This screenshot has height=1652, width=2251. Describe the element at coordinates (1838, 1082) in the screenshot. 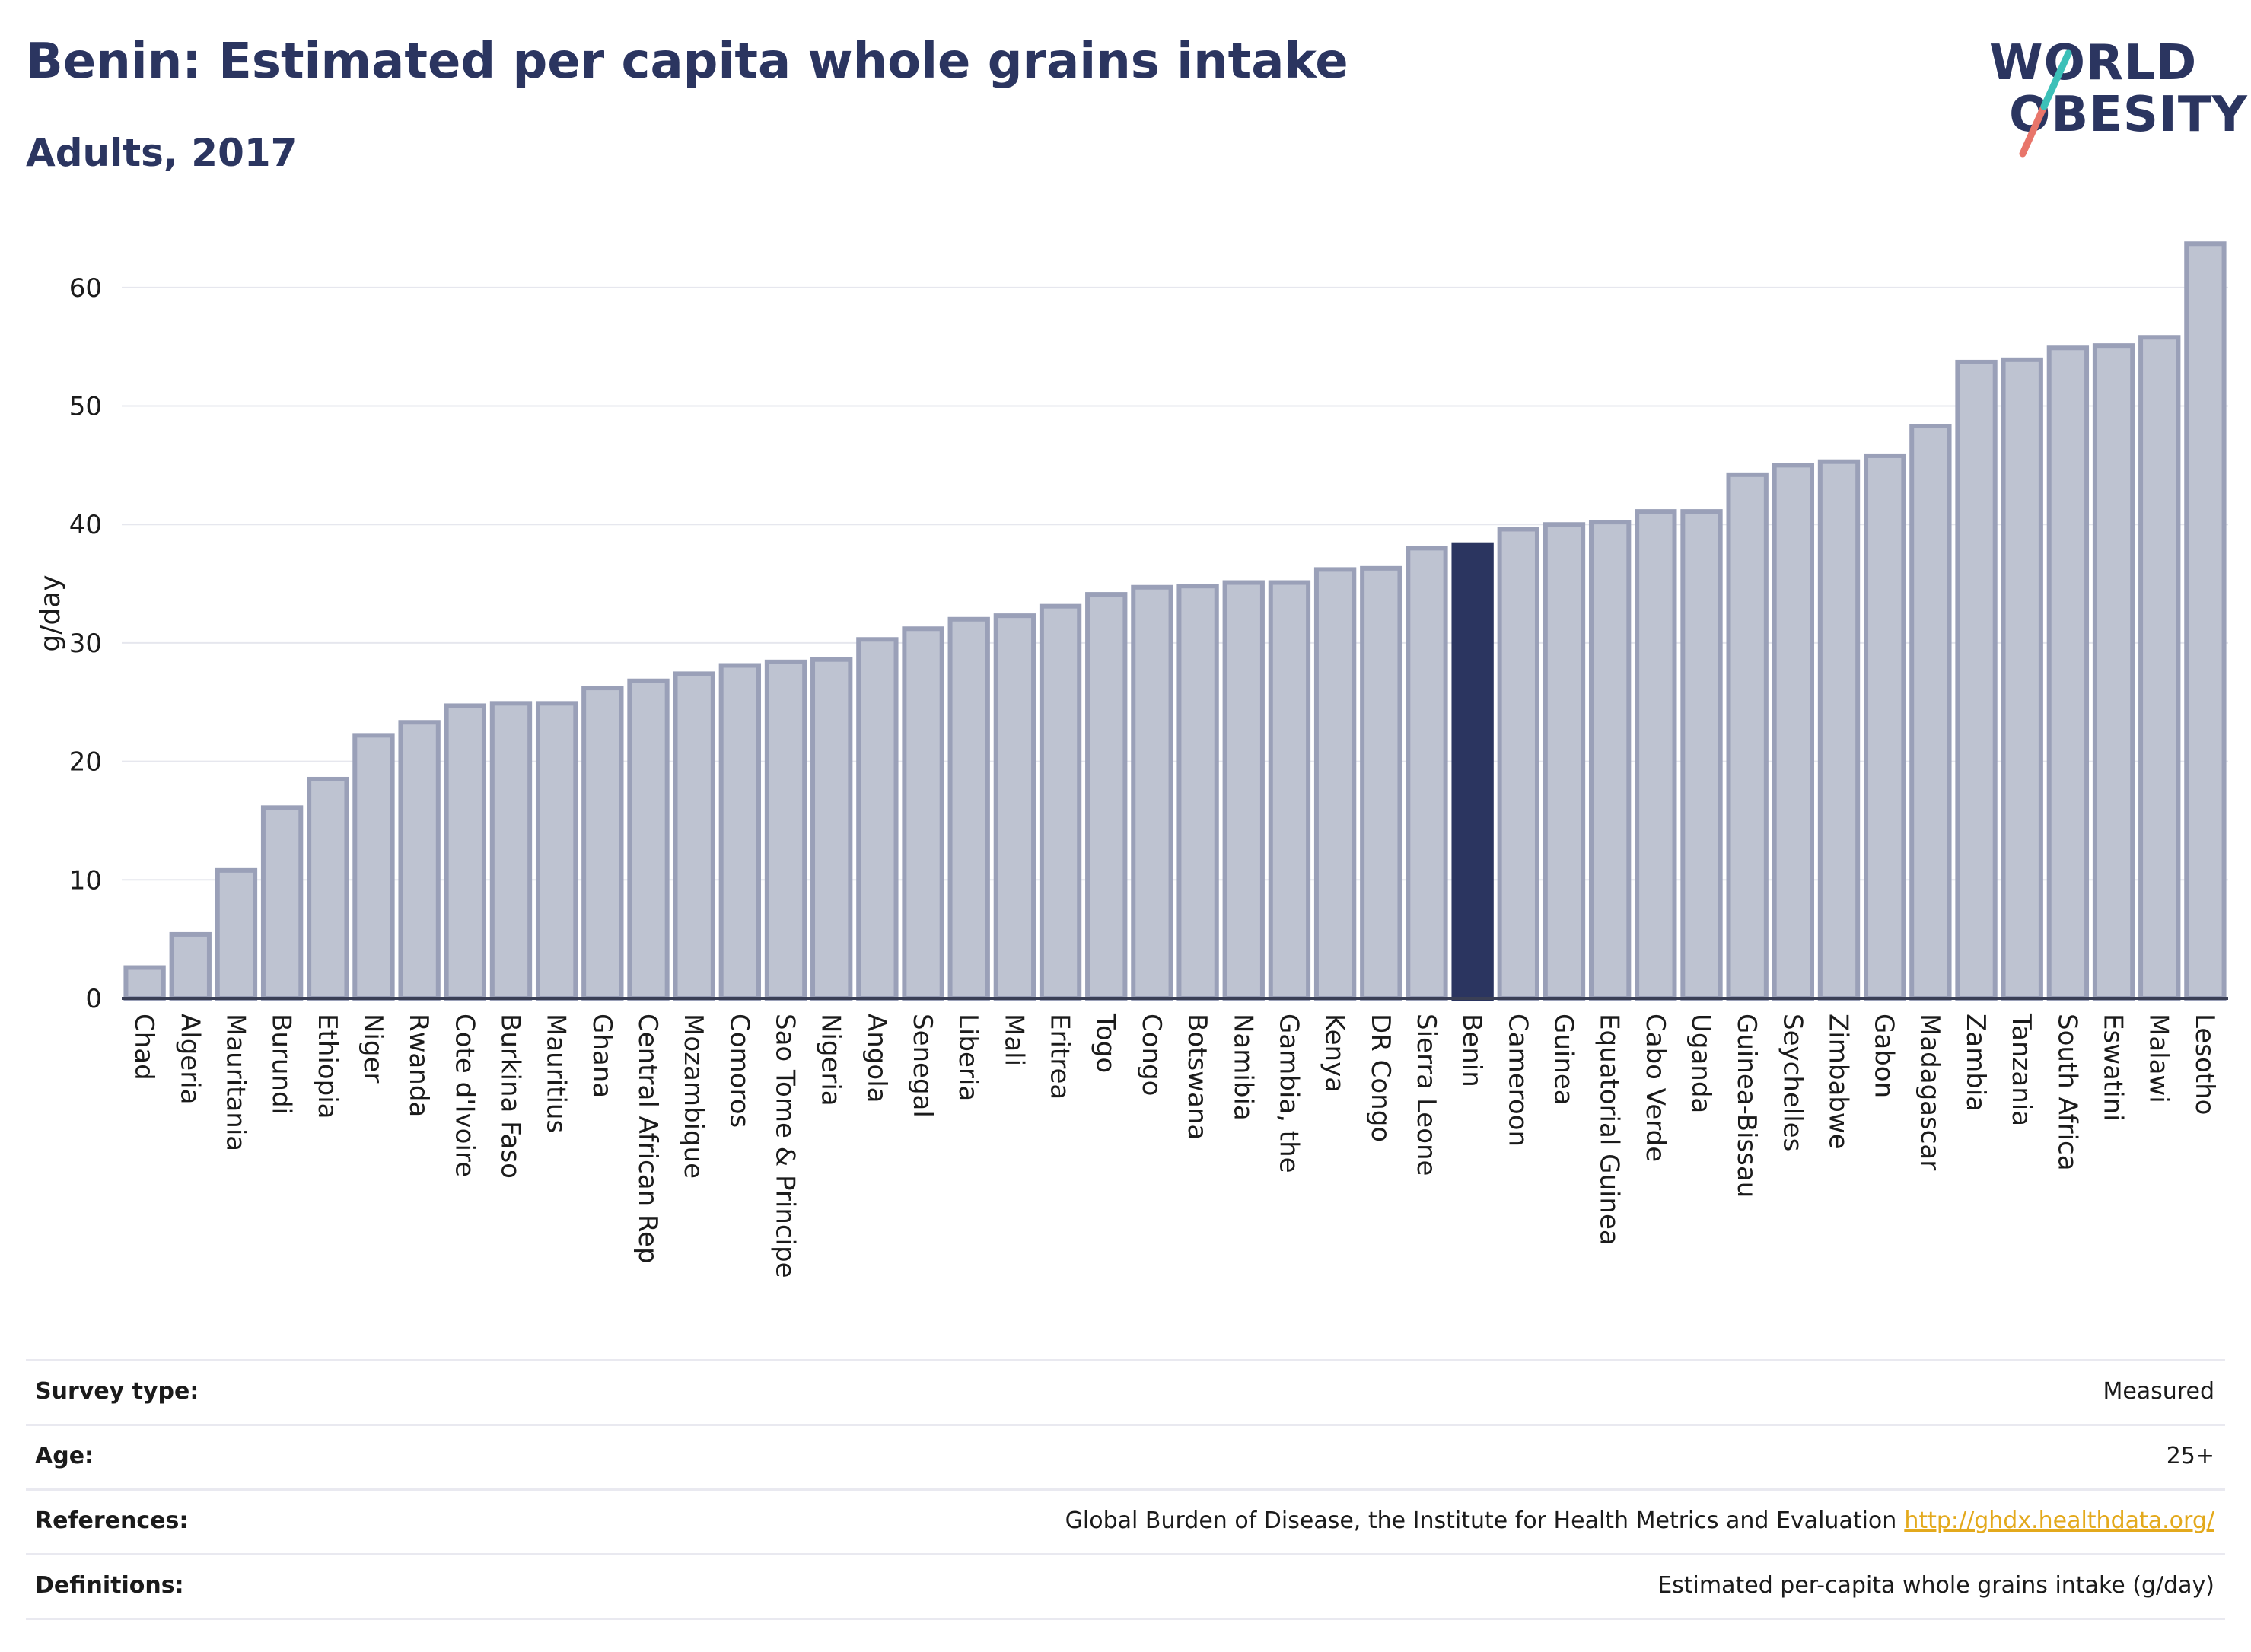

I see `x-tick-label: Zimbabwe` at that location.